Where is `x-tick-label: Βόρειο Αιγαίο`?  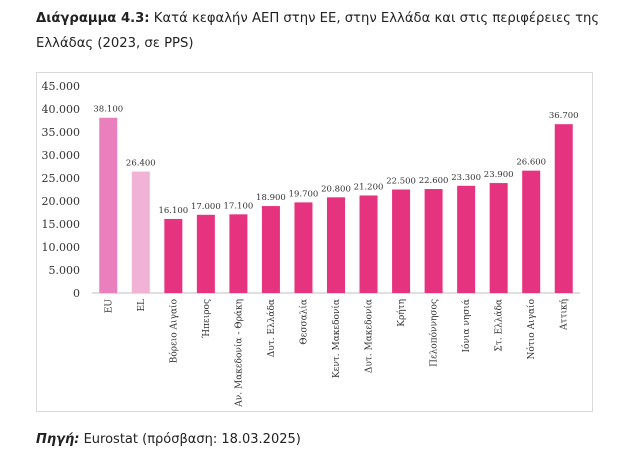 x-tick-label: Βόρειο Αιγαίο is located at coordinates (173, 331).